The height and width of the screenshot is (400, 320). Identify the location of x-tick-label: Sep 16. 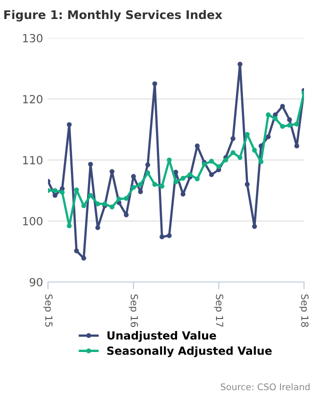
(133, 310).